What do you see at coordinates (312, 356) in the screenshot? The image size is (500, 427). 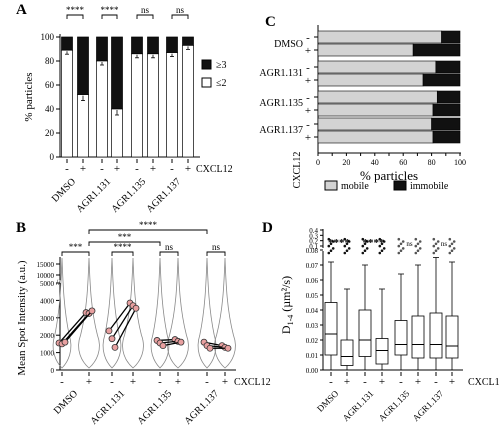 I see `d-y-tick-label: 0.01` at bounding box center [312, 356].